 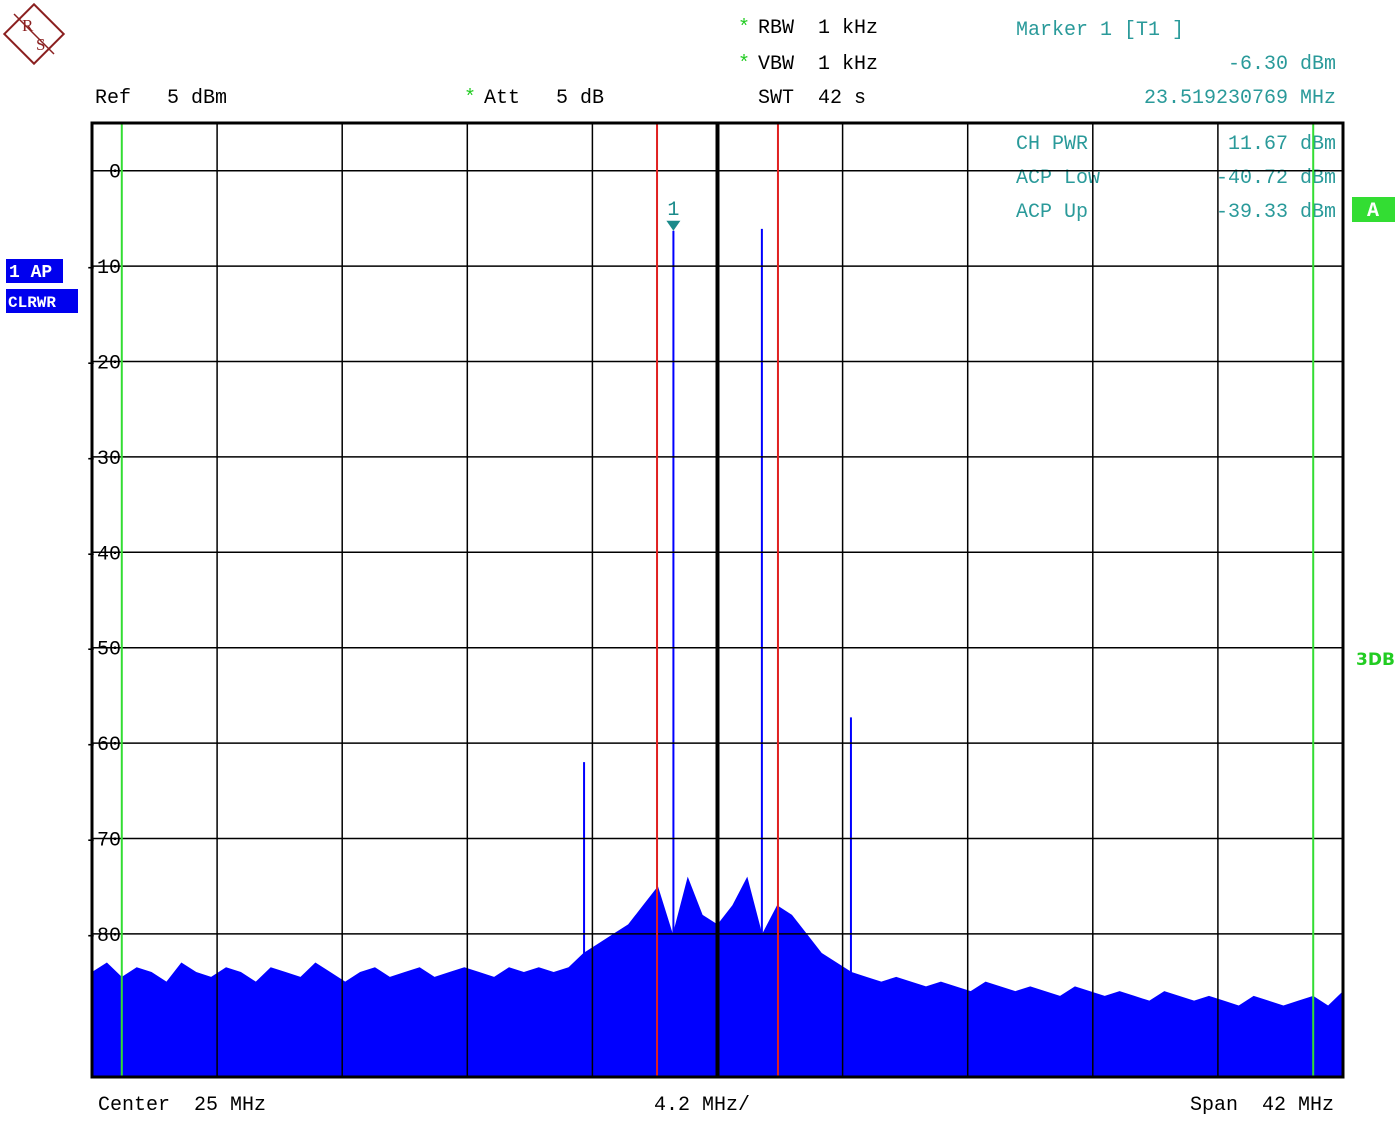 I want to click on trace-mode-box, so click(x=1373, y=209).